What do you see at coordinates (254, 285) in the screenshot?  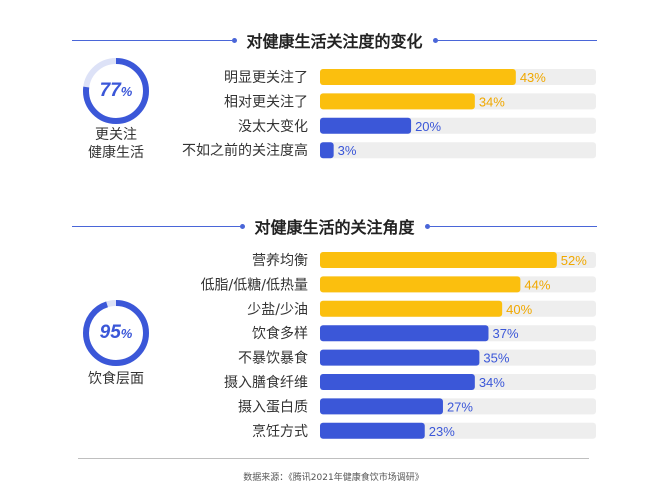 I see `category-label: 低脂/低糖/低热量` at bounding box center [254, 285].